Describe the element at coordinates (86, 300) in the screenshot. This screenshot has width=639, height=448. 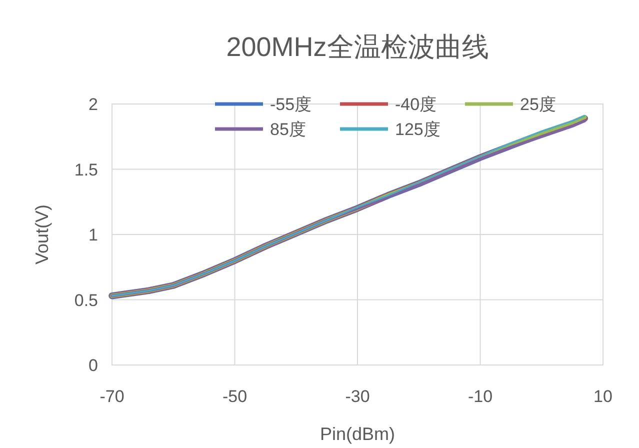
I see `y-tick-label: 0.5` at that location.